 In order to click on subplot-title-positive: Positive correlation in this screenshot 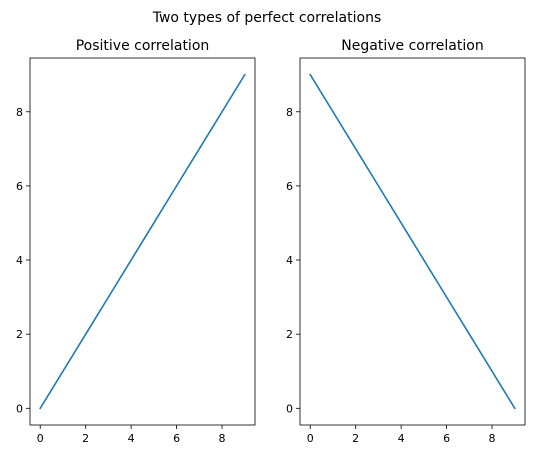, I will do `click(143, 46)`.